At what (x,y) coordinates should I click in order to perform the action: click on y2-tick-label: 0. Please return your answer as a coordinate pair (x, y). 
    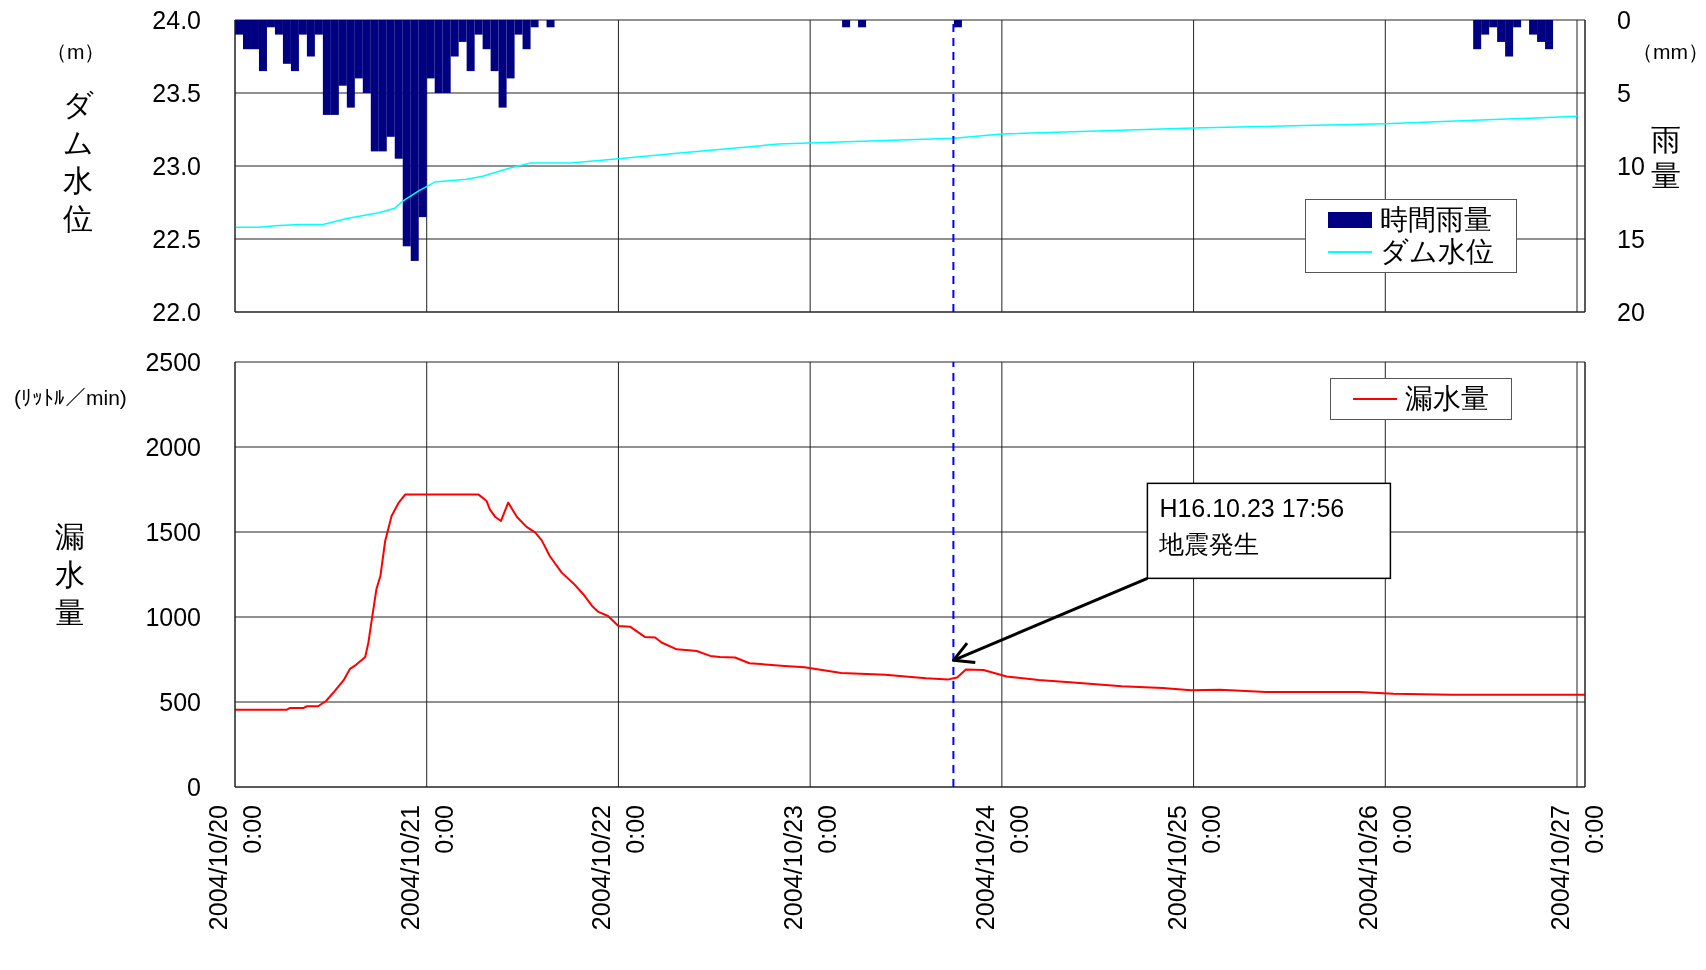
    Looking at the image, I should click on (1624, 19).